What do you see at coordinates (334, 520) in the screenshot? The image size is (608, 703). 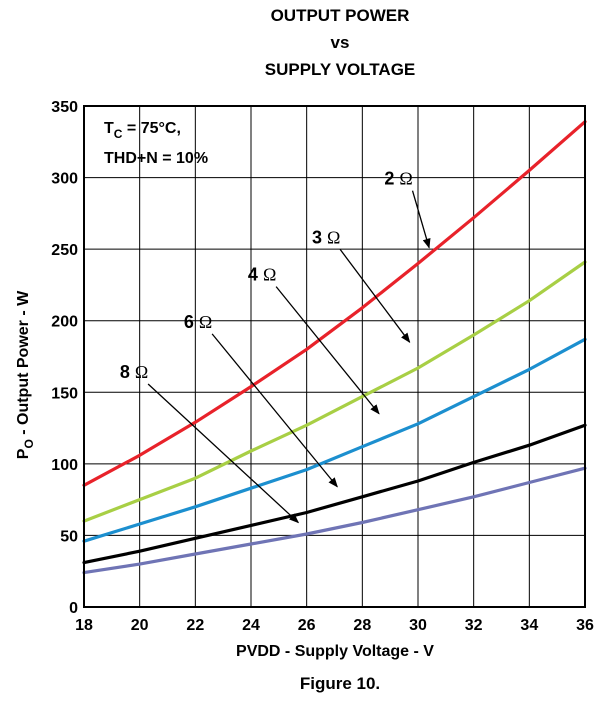 I see `series-line-8-ohm` at bounding box center [334, 520].